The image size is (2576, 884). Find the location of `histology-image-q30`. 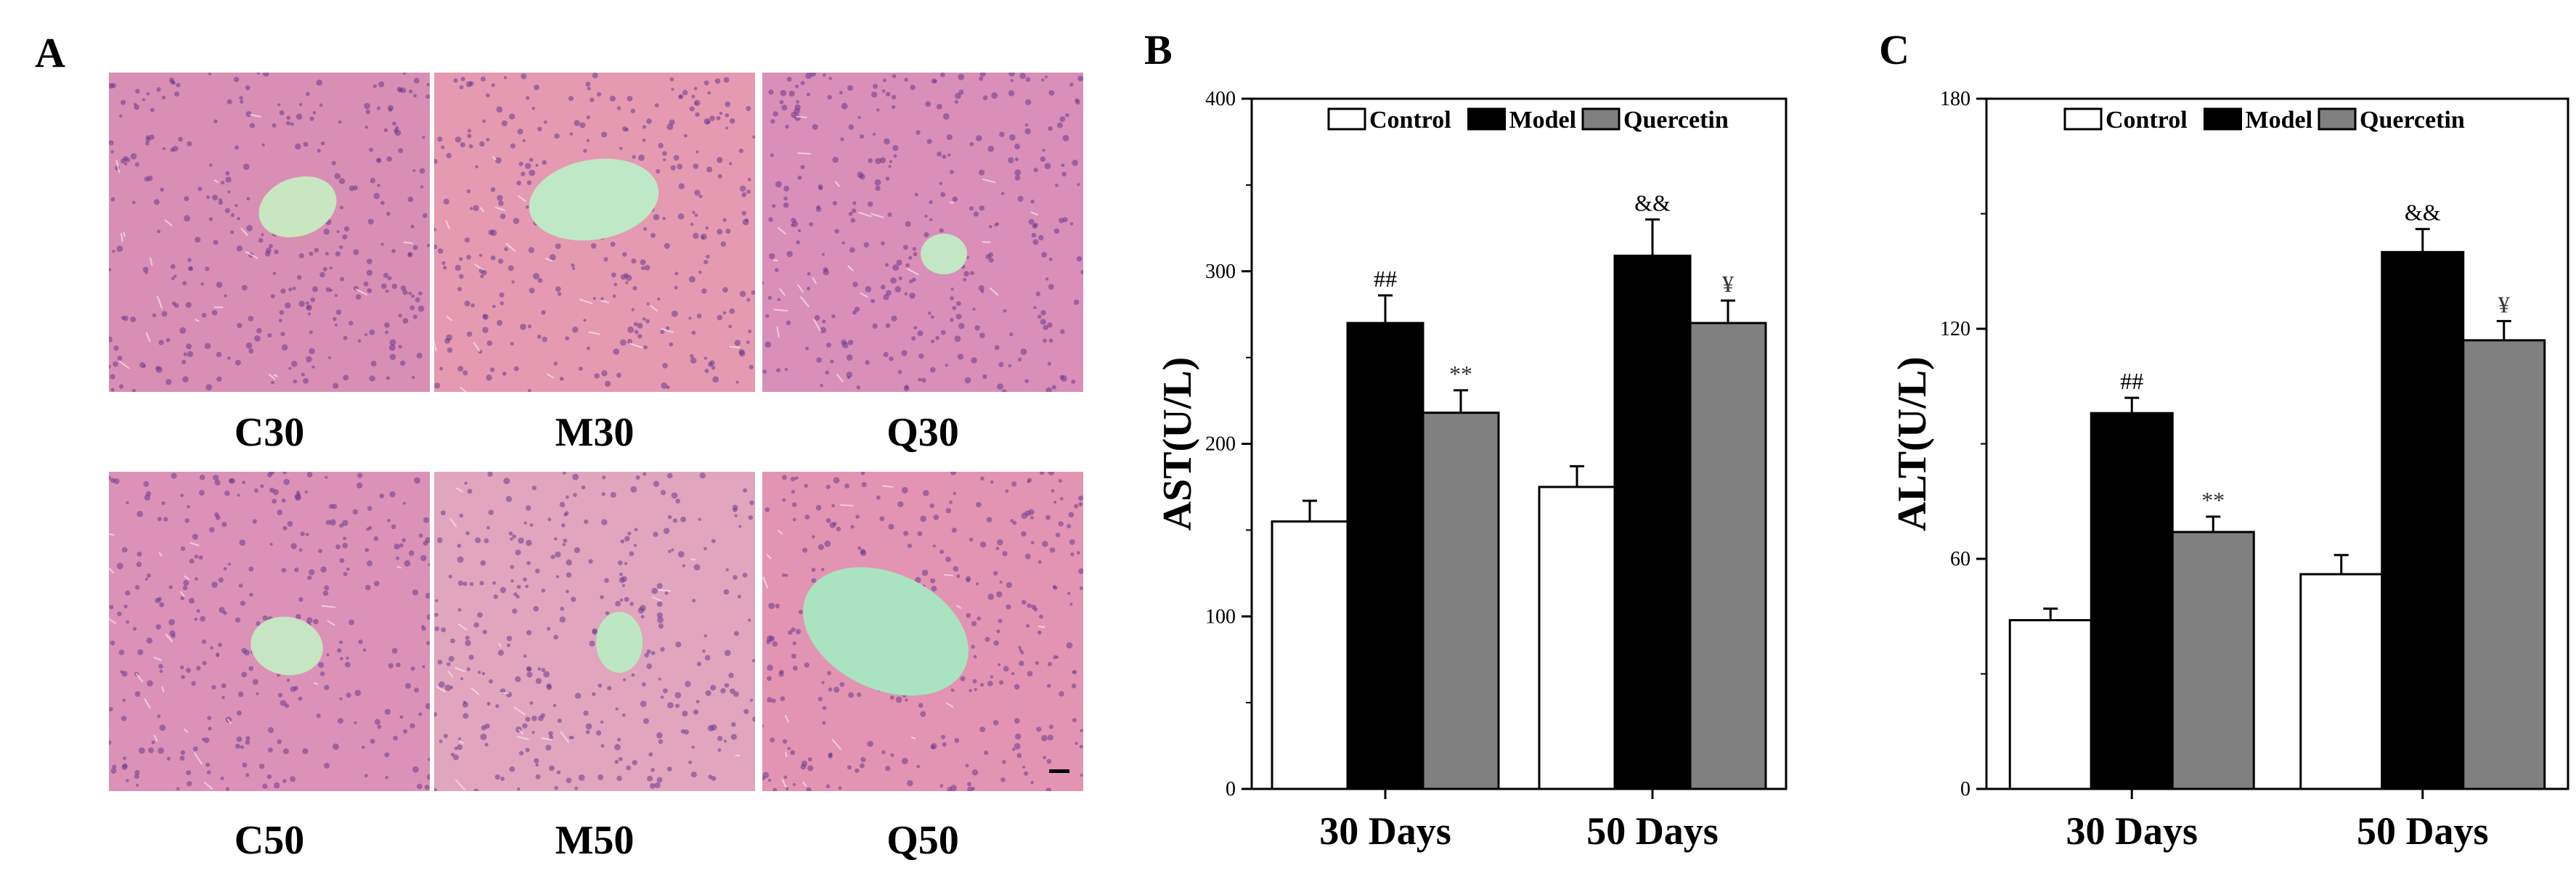

histology-image-q30 is located at coordinates (922, 232).